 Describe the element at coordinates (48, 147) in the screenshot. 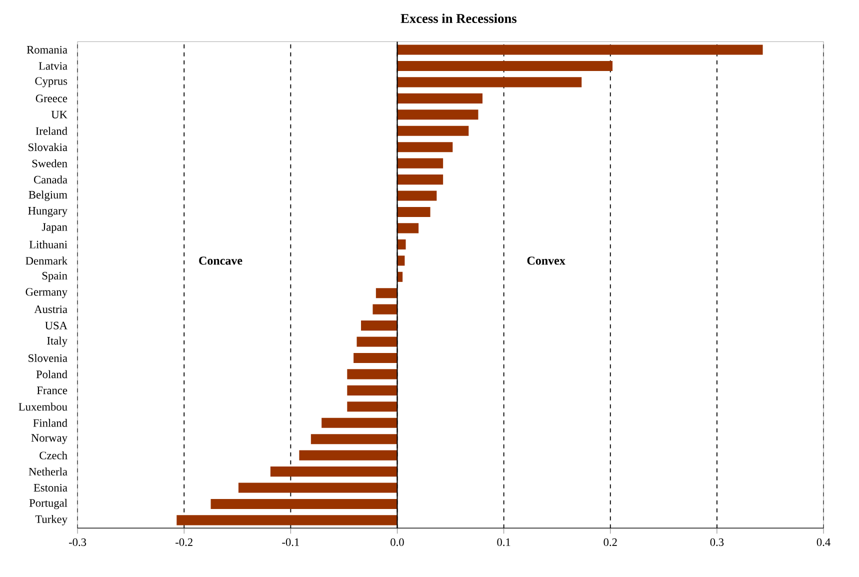

I see `y-tick-label: Slovakia` at that location.